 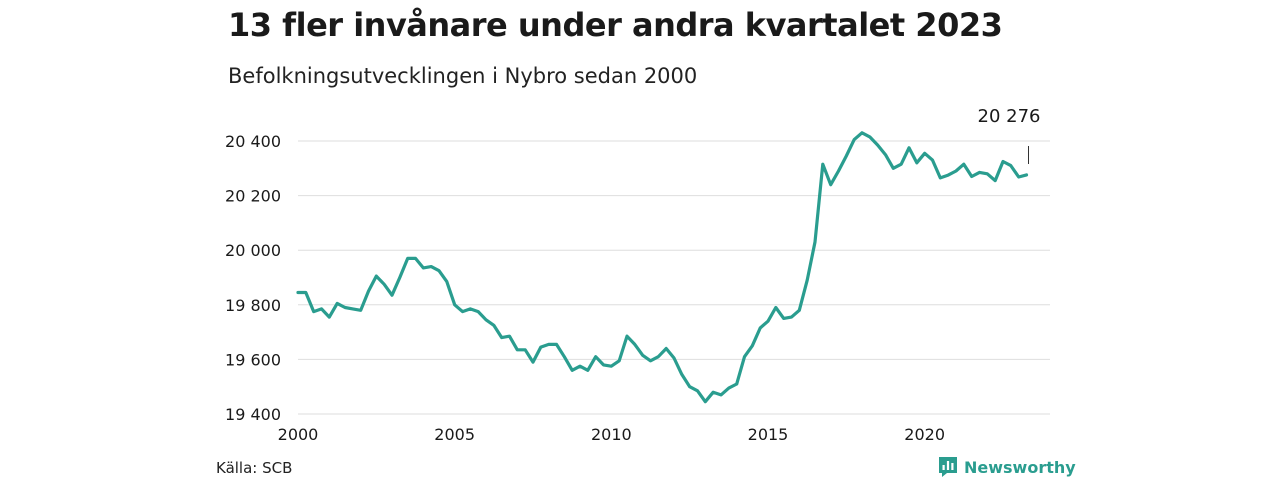 I want to click on end-value-label: 20 276, so click(x=1009, y=116).